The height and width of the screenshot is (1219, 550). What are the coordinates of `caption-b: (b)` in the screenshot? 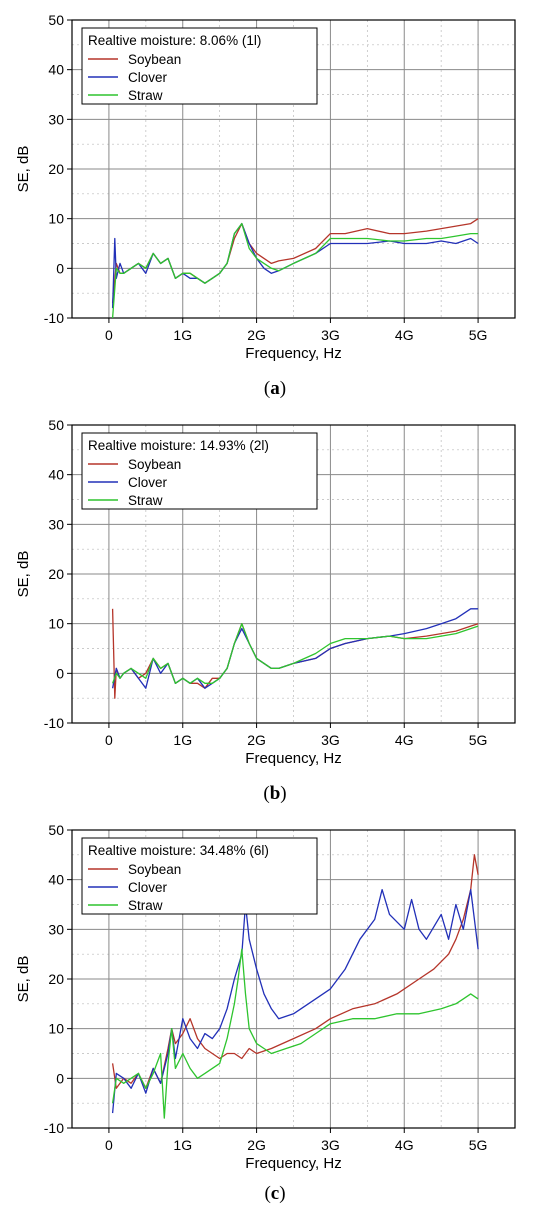 It's located at (275, 793).